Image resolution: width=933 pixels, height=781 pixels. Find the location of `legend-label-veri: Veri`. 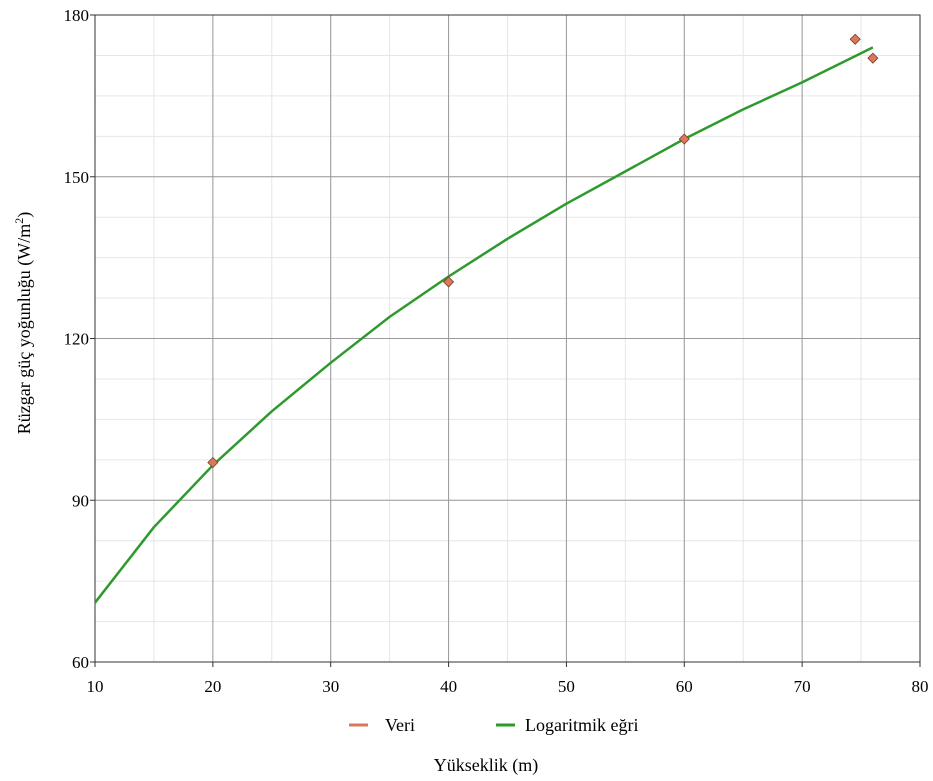

legend-label-veri: Veri is located at coordinates (400, 725).